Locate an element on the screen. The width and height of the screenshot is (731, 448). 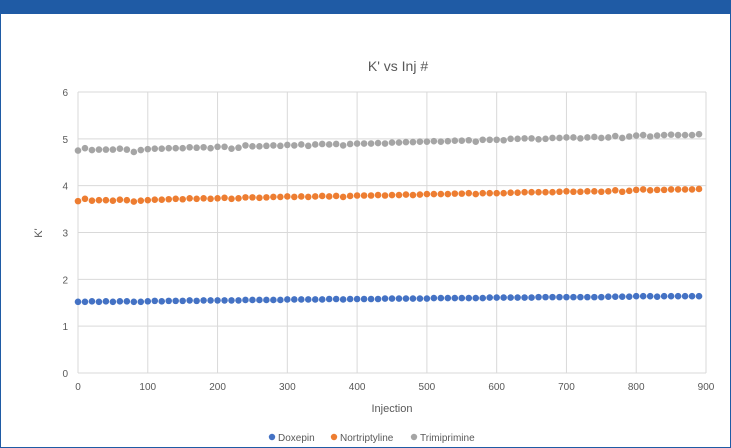
legend: Doxepin Nortriptyline Trimiprimine is located at coordinates (371, 438).